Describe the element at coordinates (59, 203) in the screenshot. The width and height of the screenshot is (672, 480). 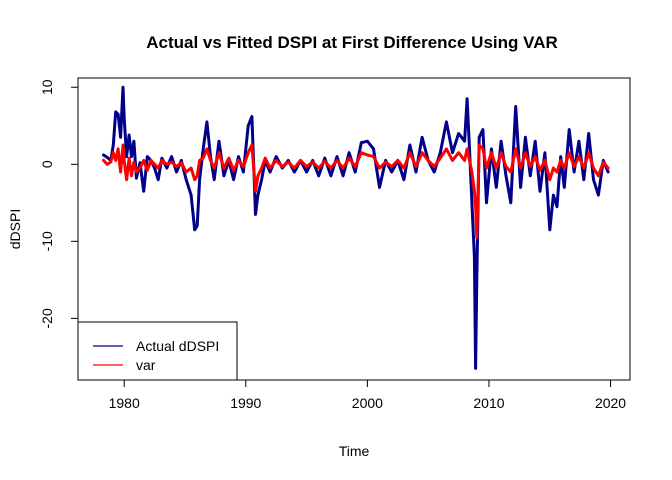
I see `y-axis: 10 0 -10 -20` at that location.